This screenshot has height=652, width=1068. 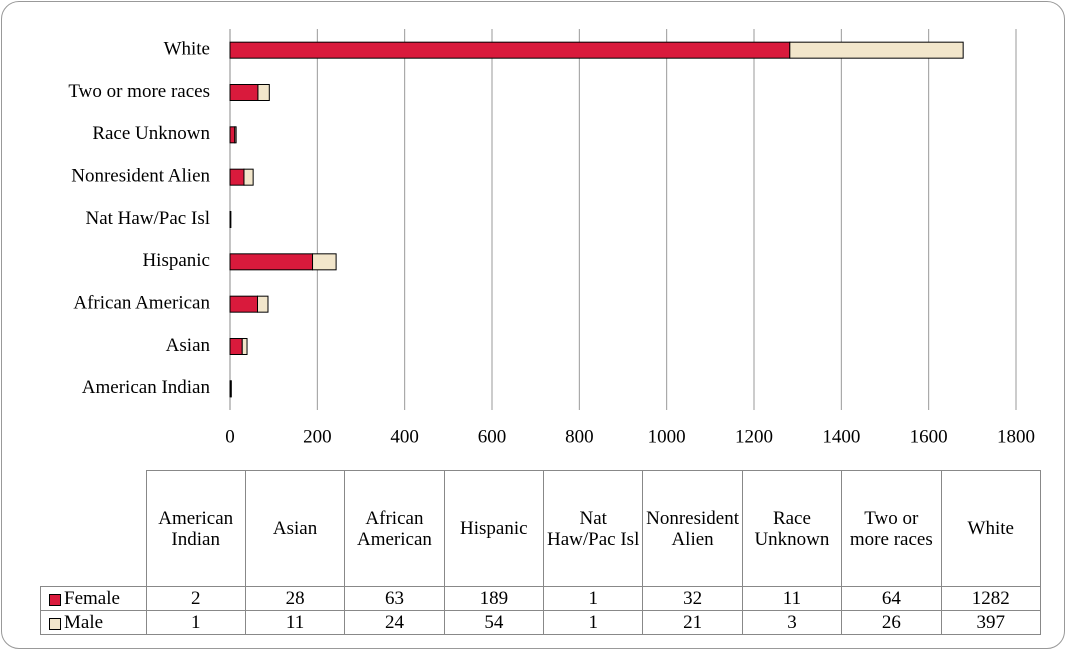 I want to click on x-tick-label: 1200, so click(x=754, y=436).